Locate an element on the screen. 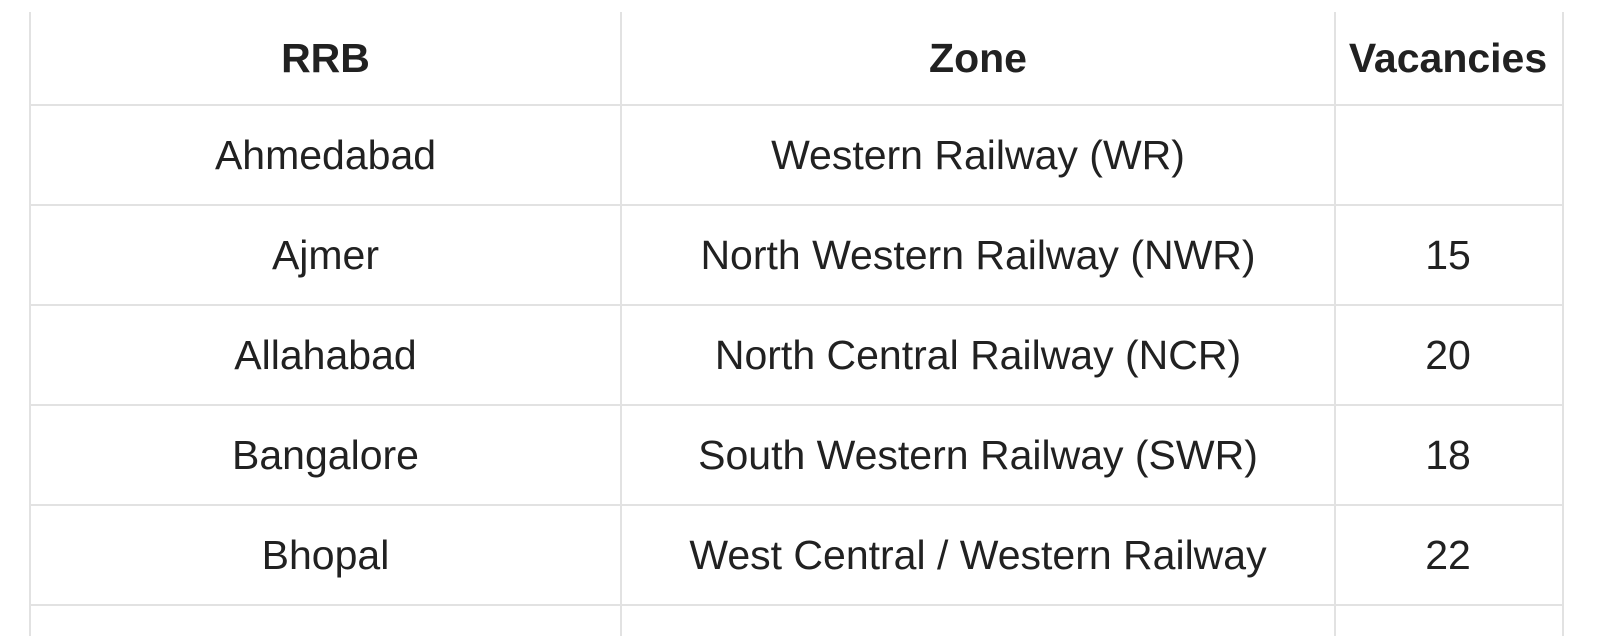  cell-zone: Western Railway (WR) is located at coordinates (979, 155).